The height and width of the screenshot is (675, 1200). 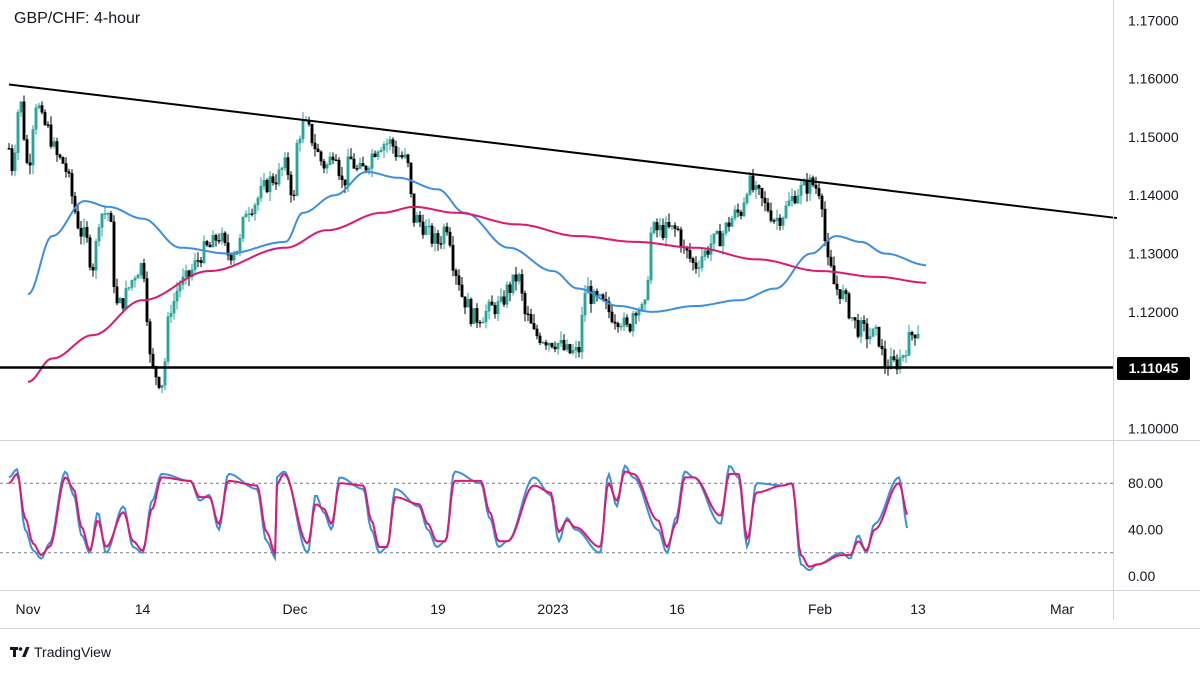 I want to click on time-tick-label: Dec, so click(x=295, y=609).